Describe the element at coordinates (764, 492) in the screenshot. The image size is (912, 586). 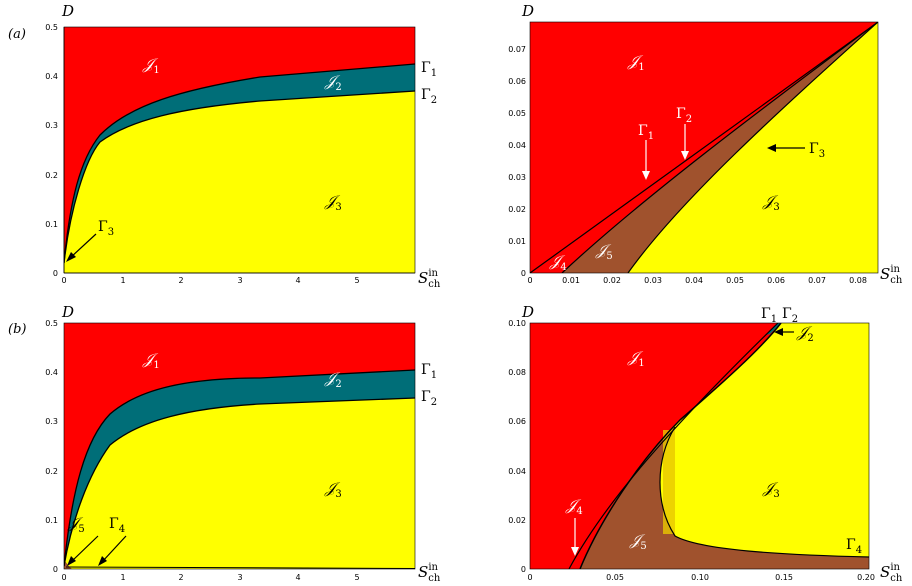
I see `curve-gamma4` at that location.